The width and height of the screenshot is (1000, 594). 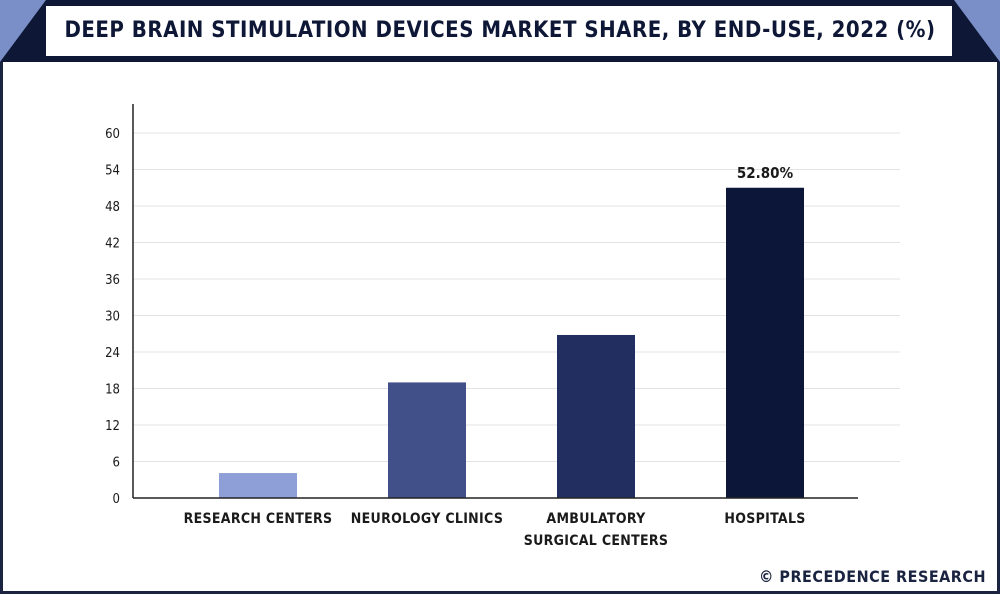 I want to click on y-tick-label: 48, so click(x=112, y=207).